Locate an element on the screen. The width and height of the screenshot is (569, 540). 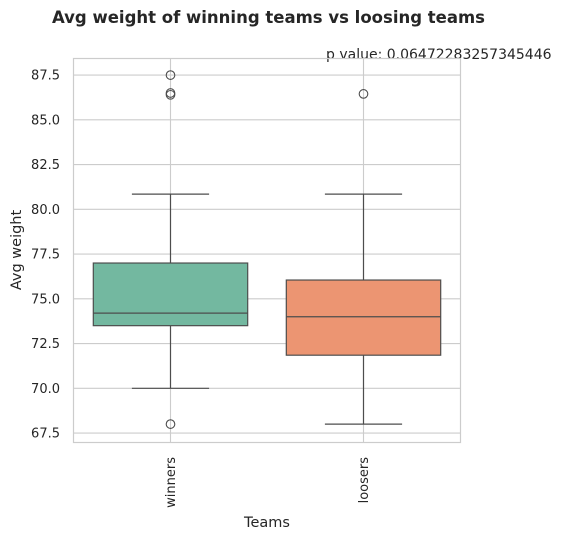
x-tick-labels: winners loosers is located at coordinates (268, 482).